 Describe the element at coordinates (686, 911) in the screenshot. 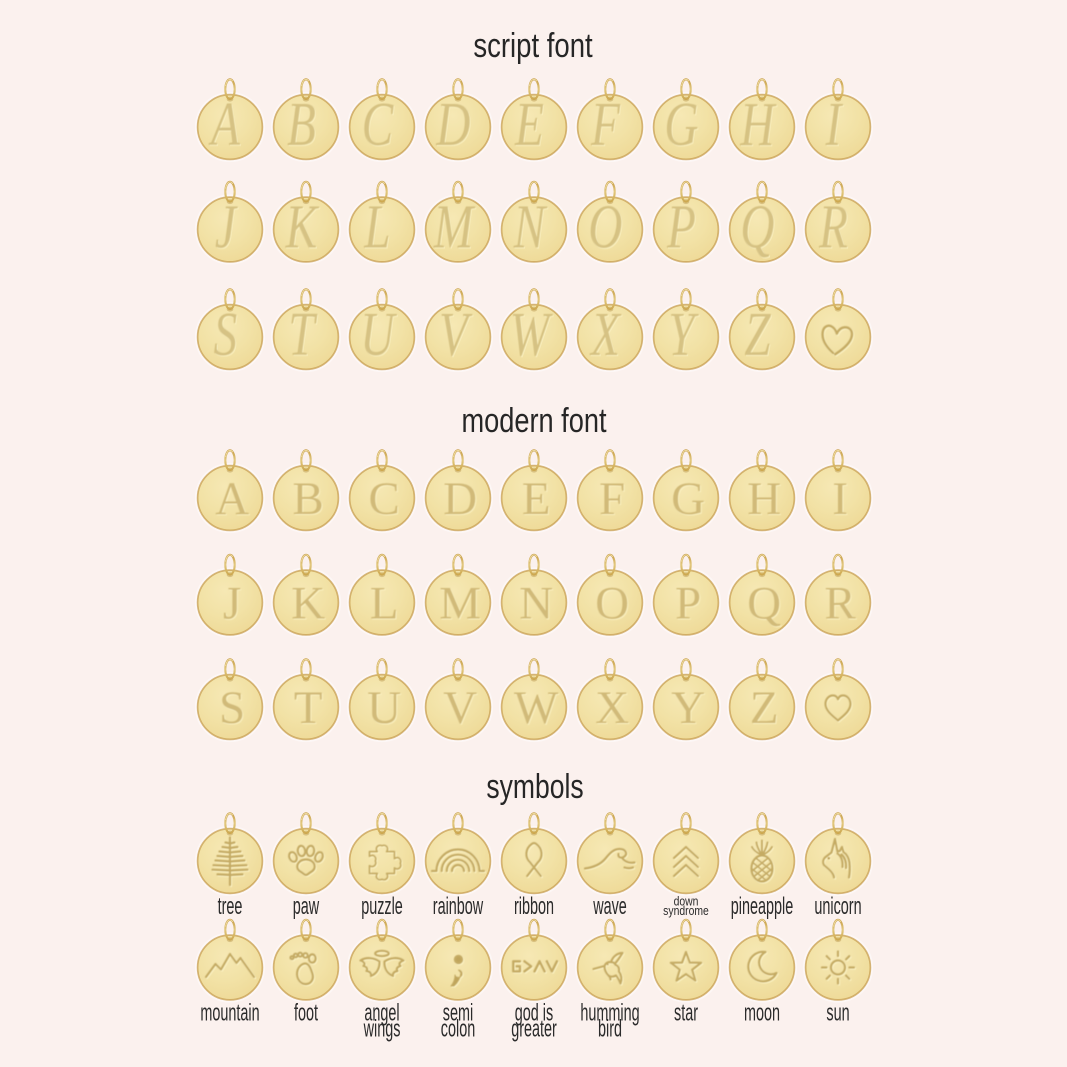

I see `svg-text: syndrome` at that location.